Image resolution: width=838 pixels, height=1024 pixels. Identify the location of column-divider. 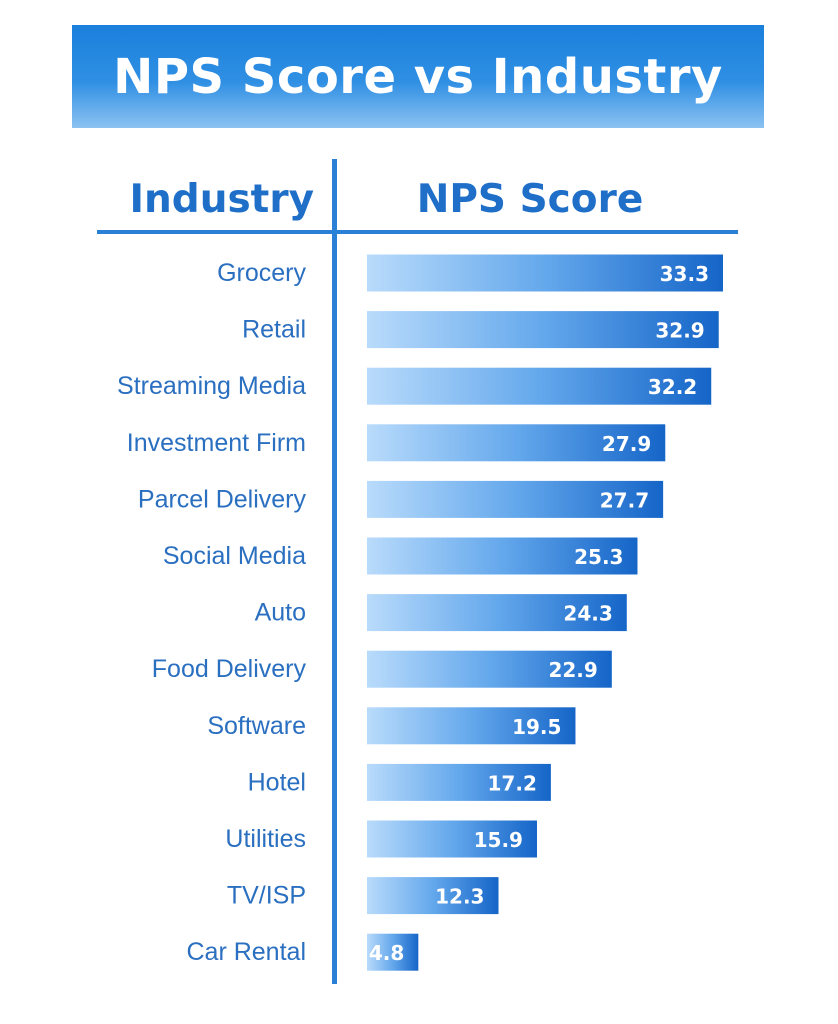
(334, 571).